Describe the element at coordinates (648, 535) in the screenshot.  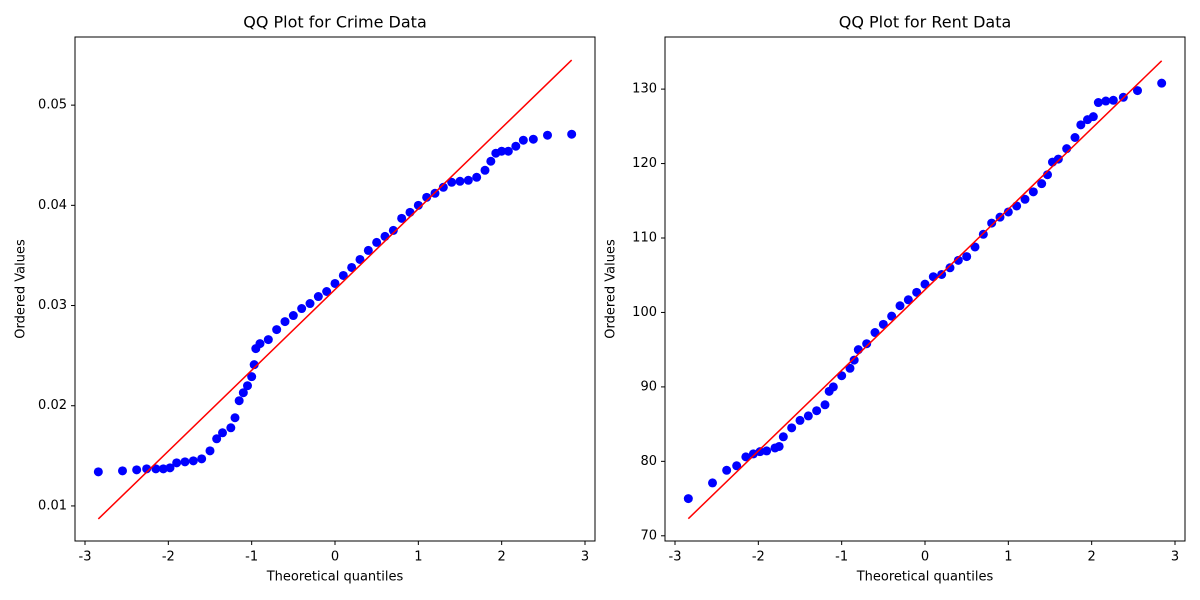
I see `y-tick-label: 70` at that location.